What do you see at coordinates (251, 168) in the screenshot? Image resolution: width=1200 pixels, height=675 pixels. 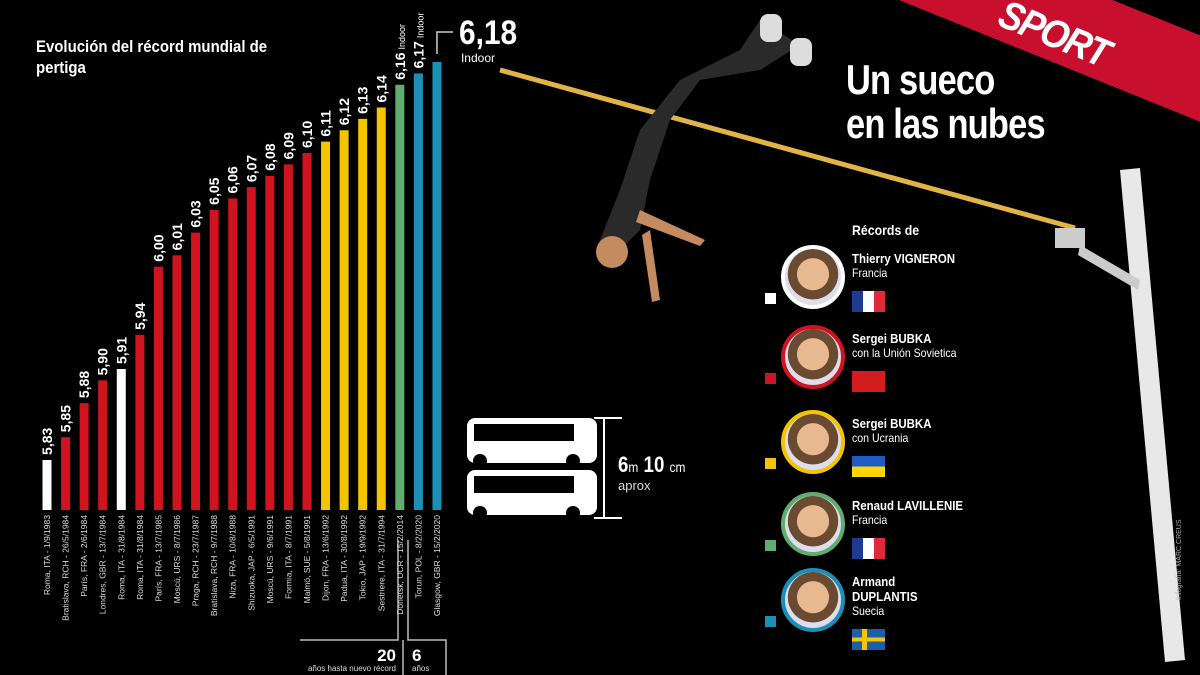 I see `value-label: 6,07` at bounding box center [251, 168].